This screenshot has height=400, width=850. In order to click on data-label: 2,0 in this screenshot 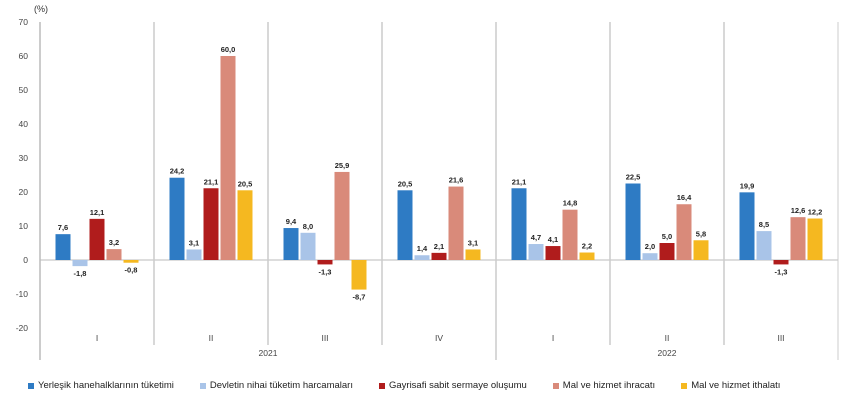, I will do `click(650, 246)`.